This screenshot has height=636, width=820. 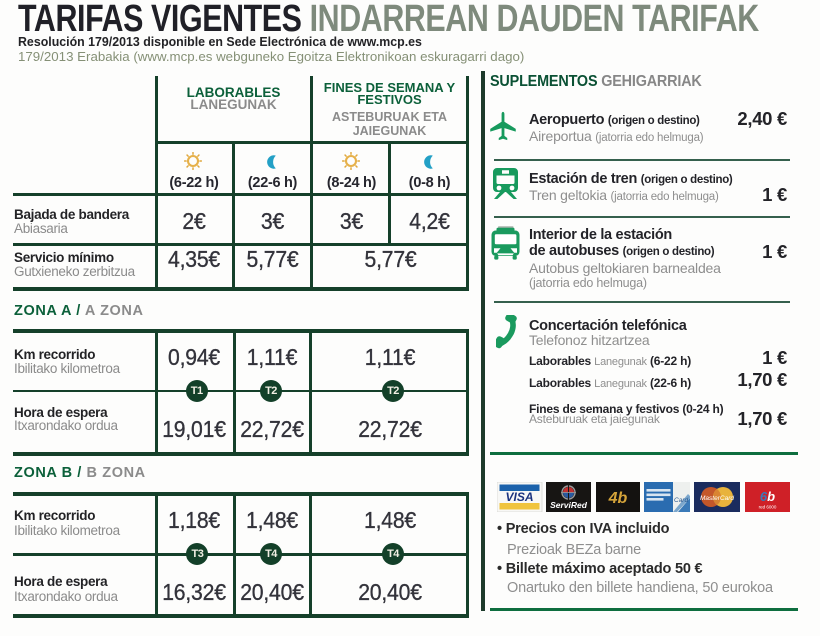 I want to click on svg-text: MasterCard, so click(x=717, y=498).